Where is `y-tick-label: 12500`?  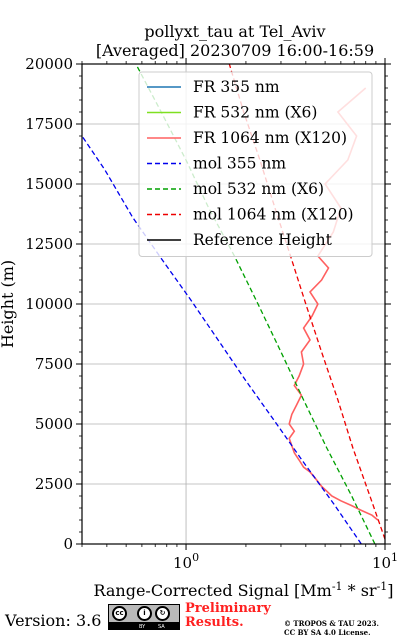
y-tick-label: 12500 is located at coordinates (49, 244).